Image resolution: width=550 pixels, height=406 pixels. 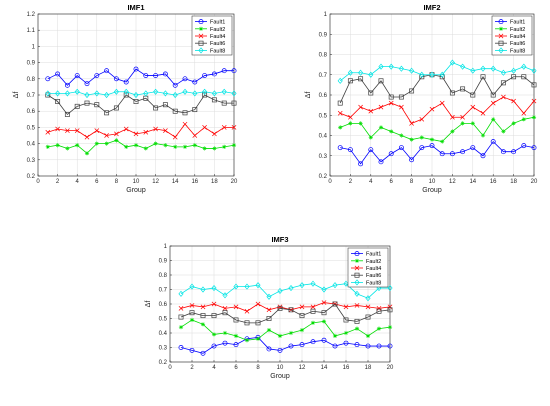 I want to click on x-tick-label: 6, so click(x=392, y=182).